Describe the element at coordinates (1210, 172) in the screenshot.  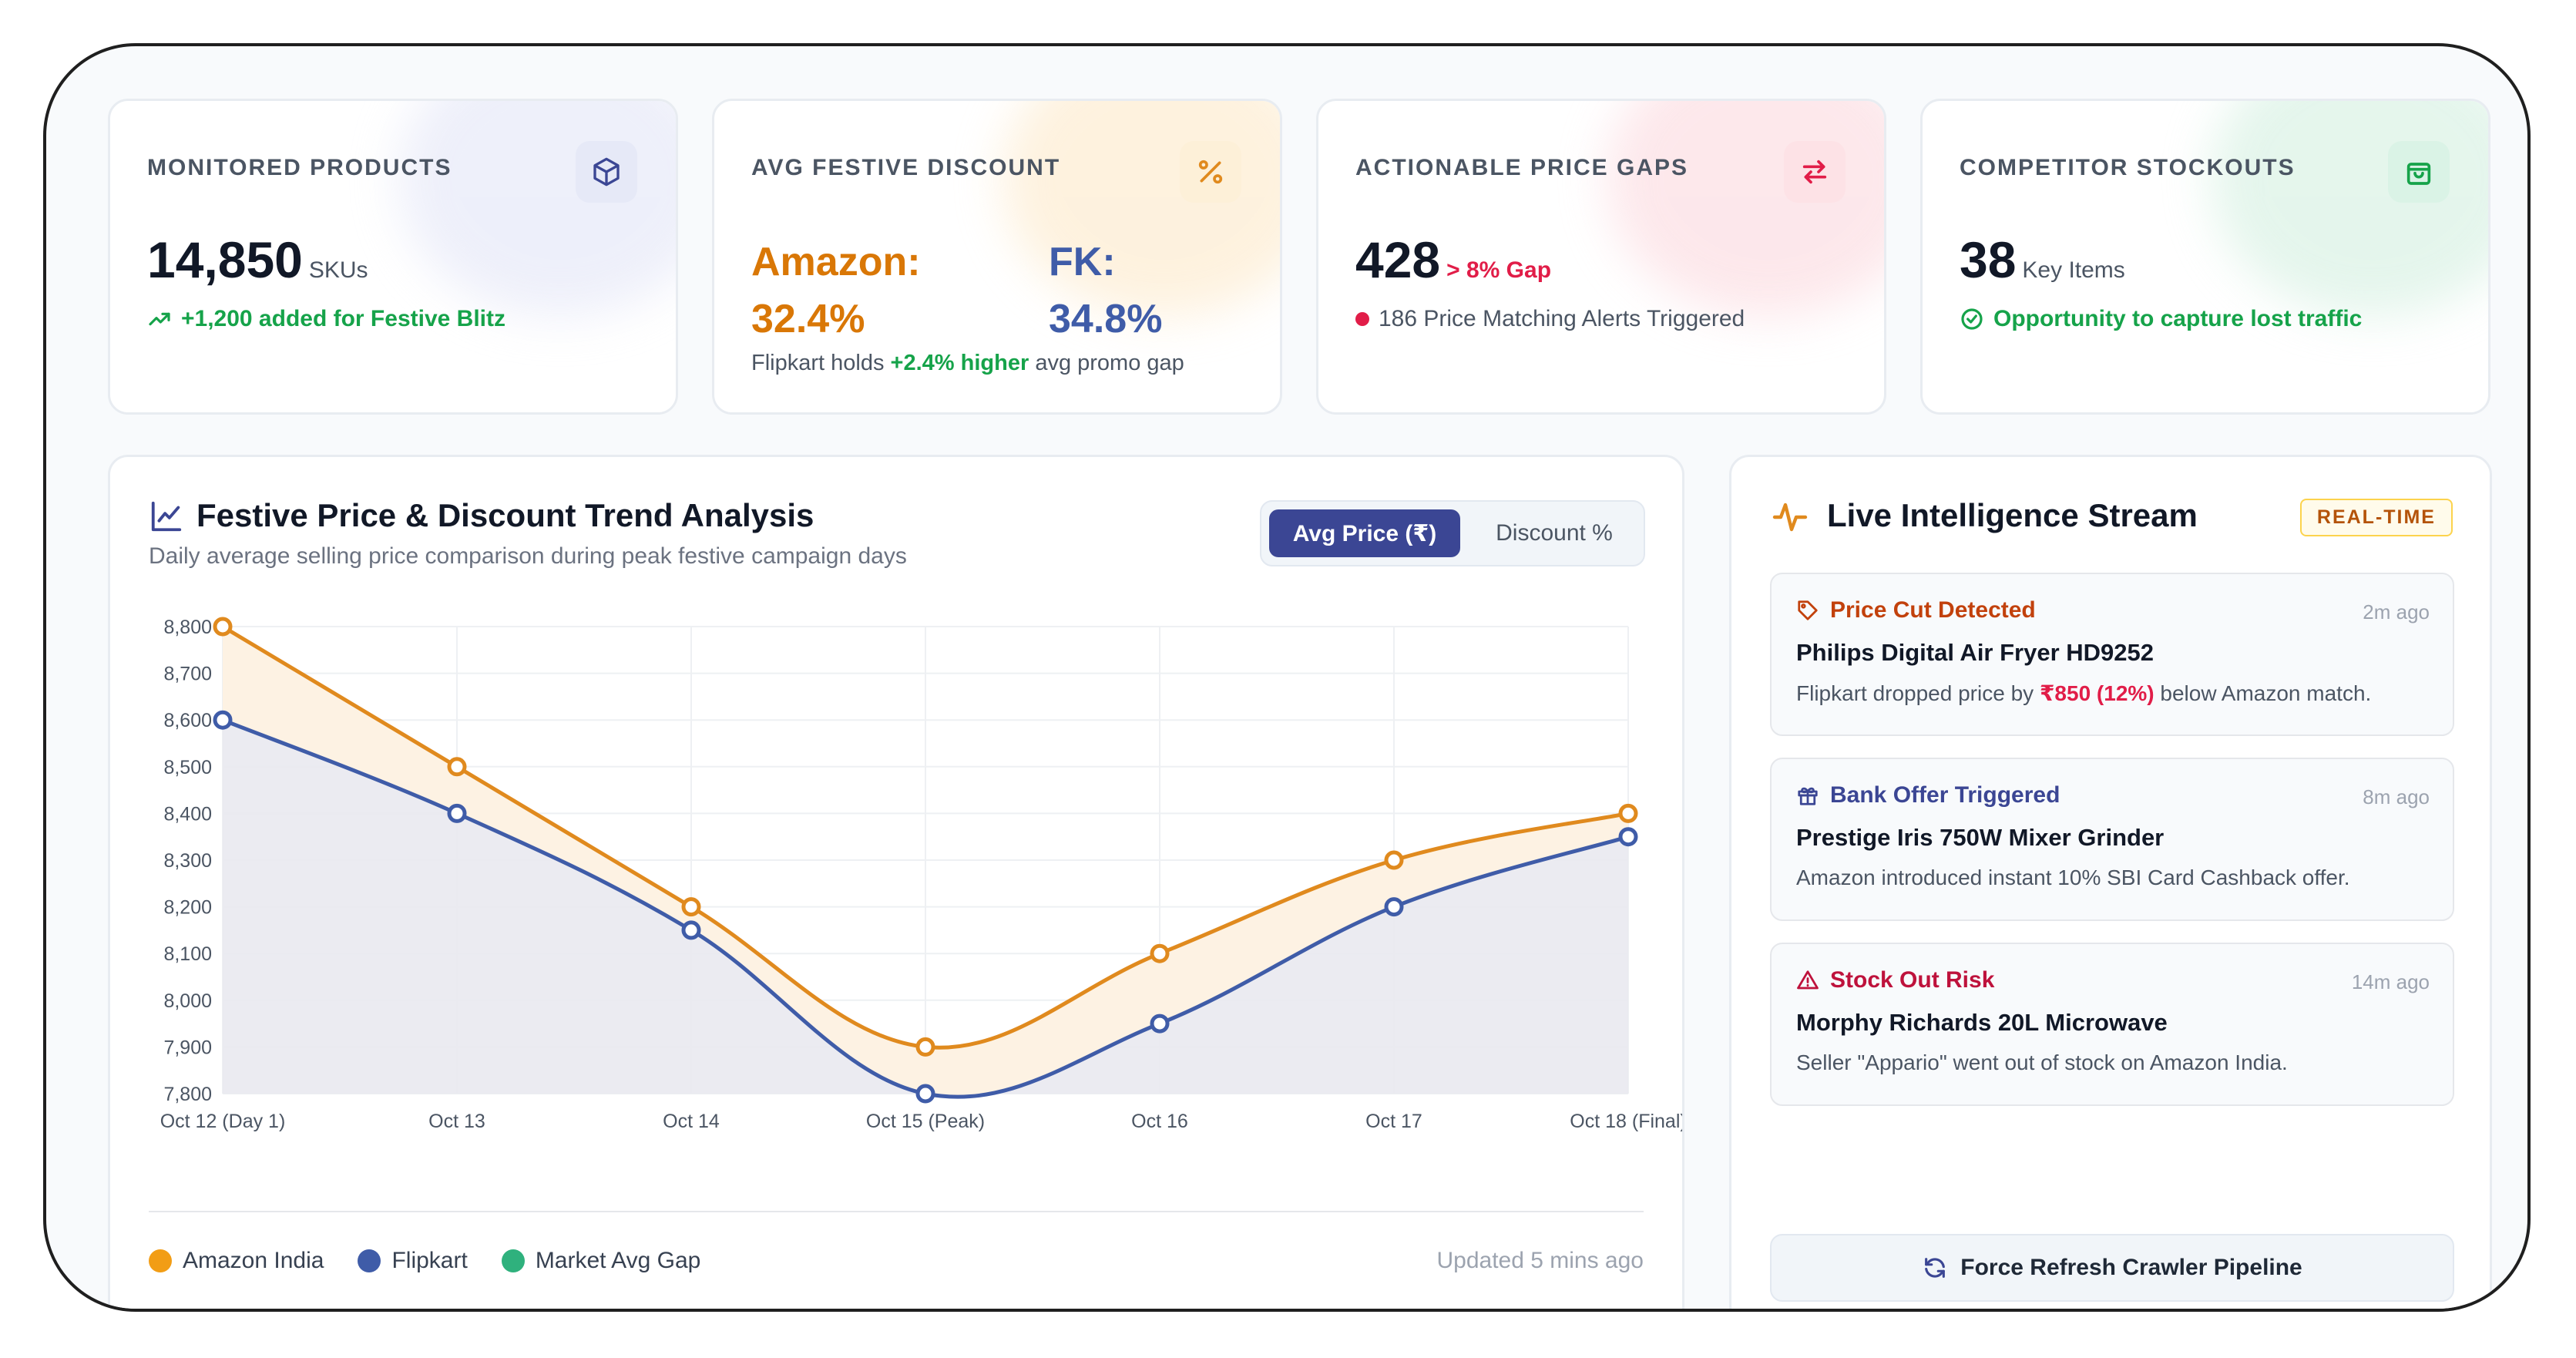
I see `percent-icon` at that location.